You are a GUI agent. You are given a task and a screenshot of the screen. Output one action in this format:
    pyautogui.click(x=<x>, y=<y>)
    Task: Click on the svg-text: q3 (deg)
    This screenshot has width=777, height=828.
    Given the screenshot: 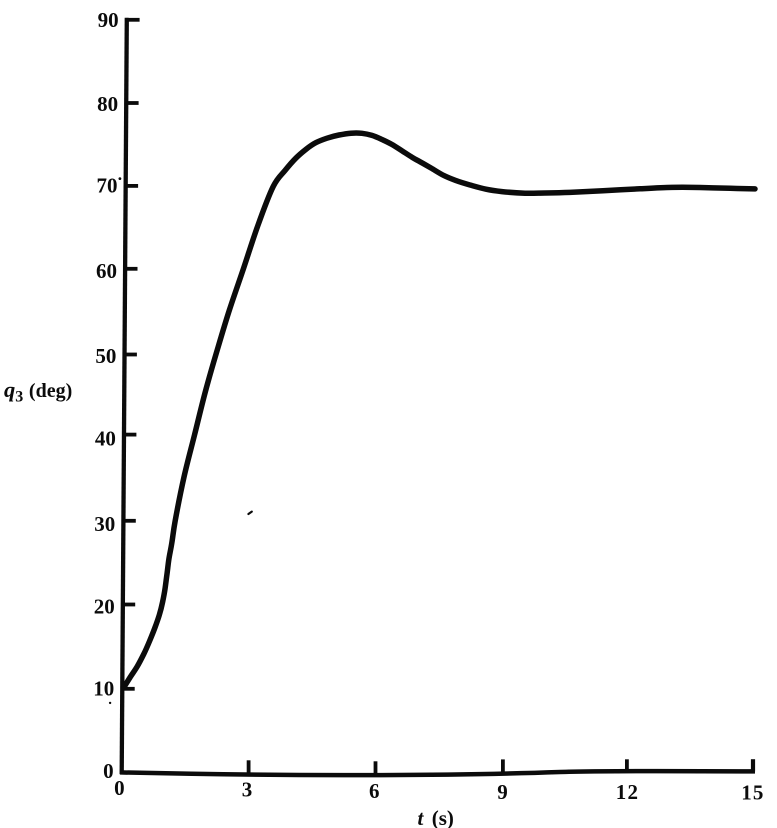 What is the action you would take?
    pyautogui.click(x=38, y=391)
    